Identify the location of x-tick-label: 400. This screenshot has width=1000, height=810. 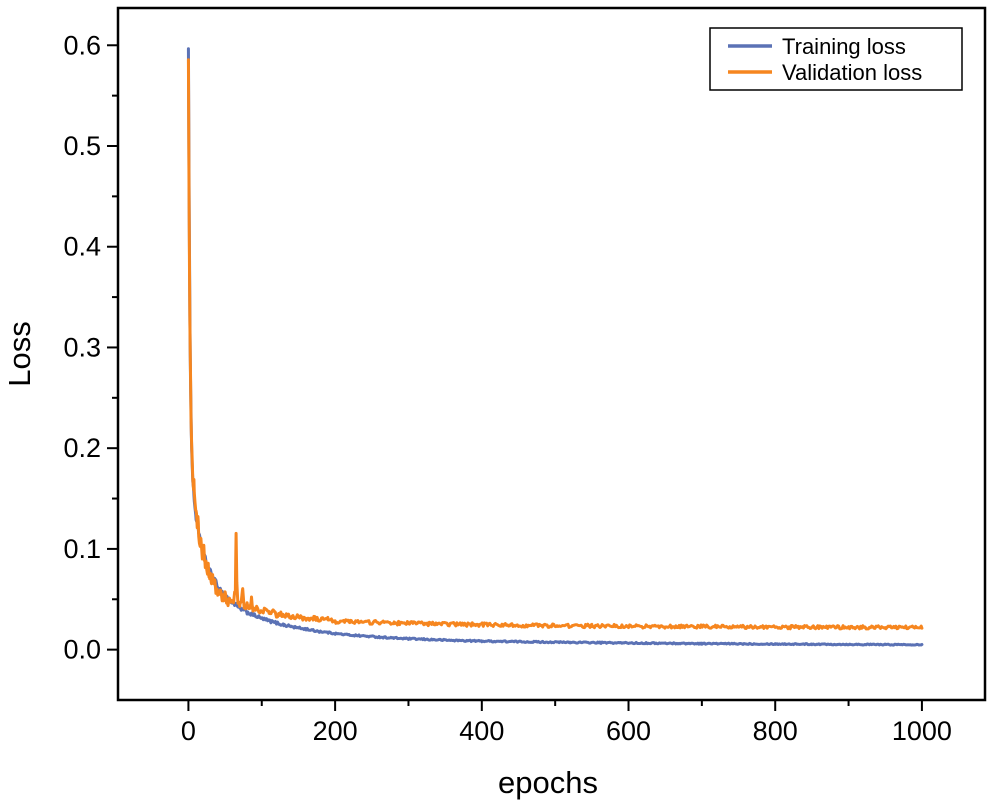
(481, 731).